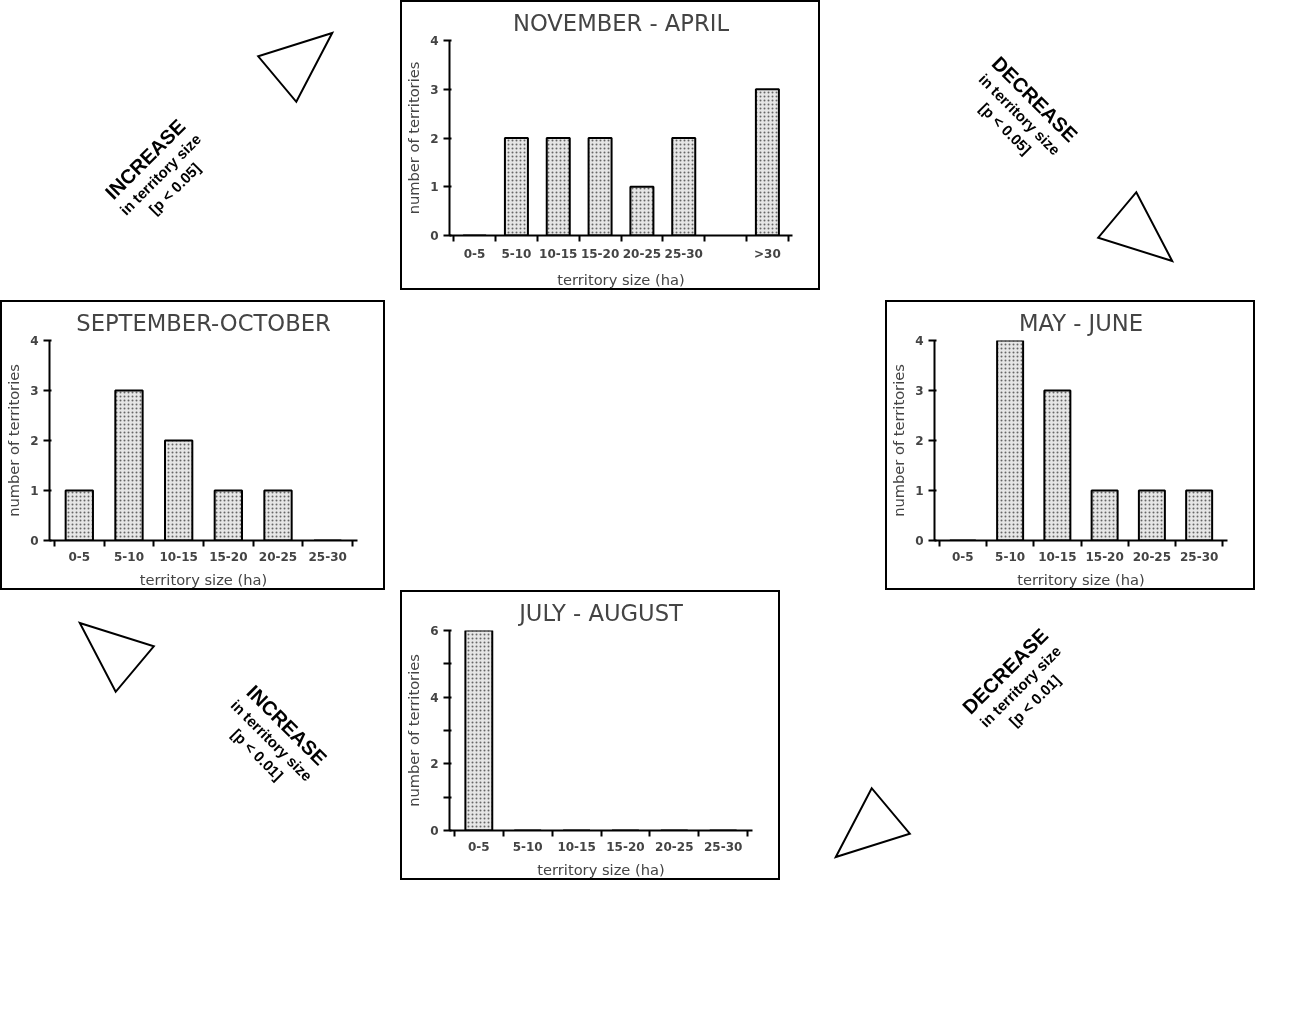  I want to click on chart-title: JULY - AUGUST, so click(600, 612).